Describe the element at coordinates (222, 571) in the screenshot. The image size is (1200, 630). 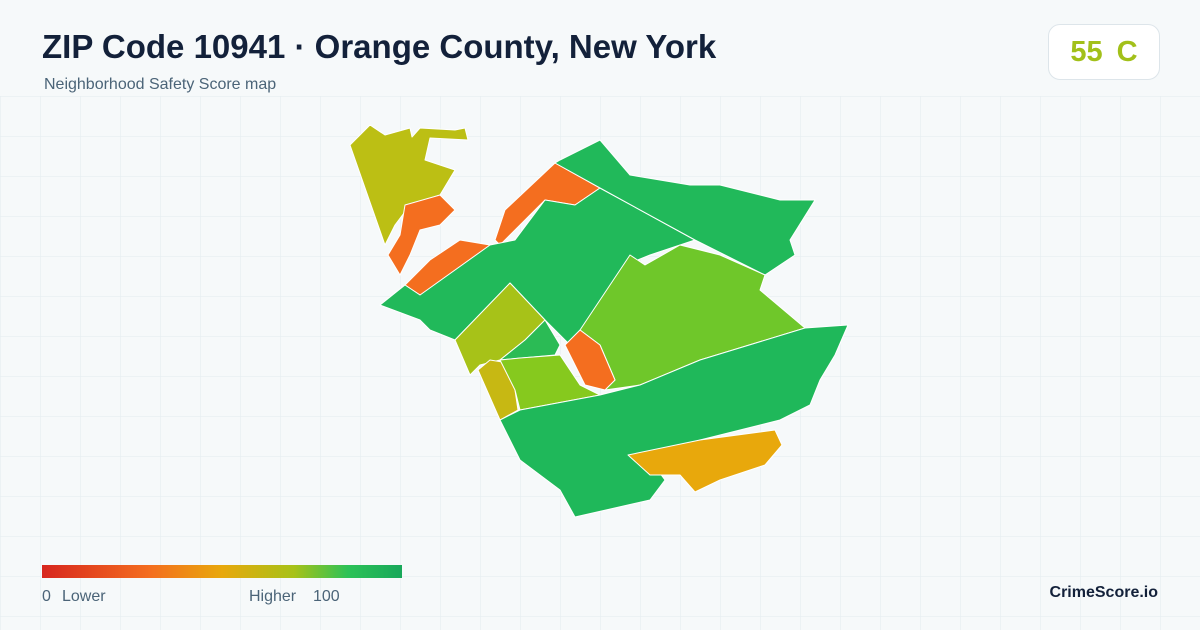
I see `legend-gradient` at that location.